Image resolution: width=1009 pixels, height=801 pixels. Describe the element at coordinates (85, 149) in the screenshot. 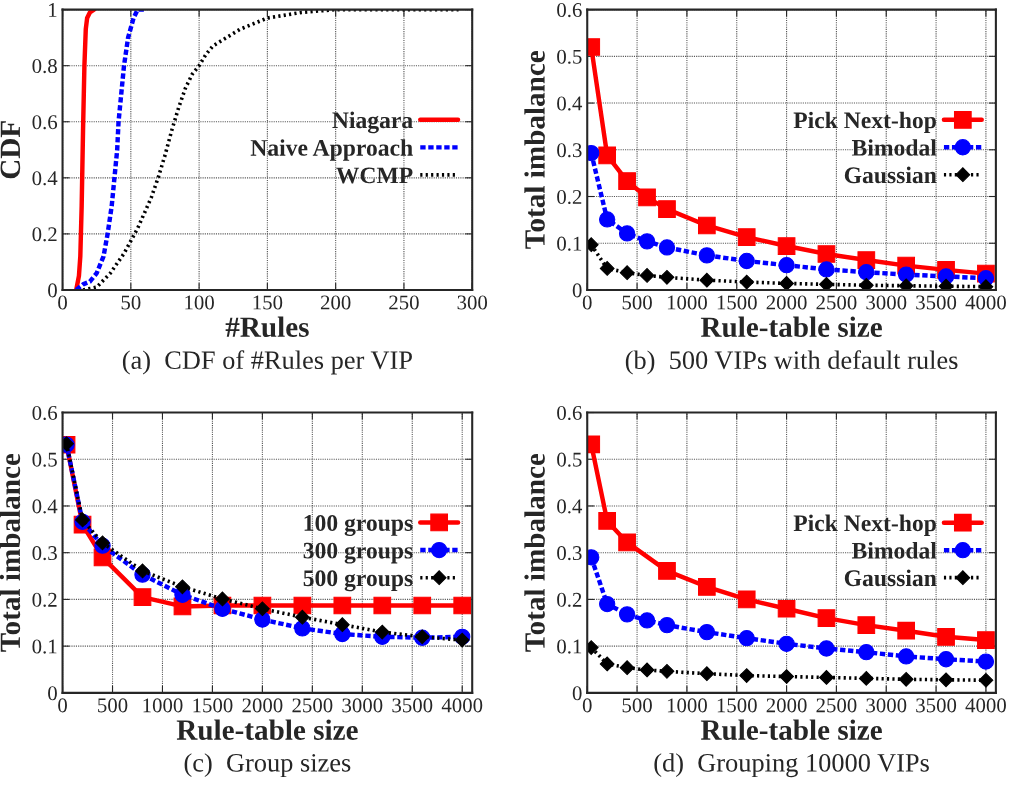

I see `line-series` at that location.